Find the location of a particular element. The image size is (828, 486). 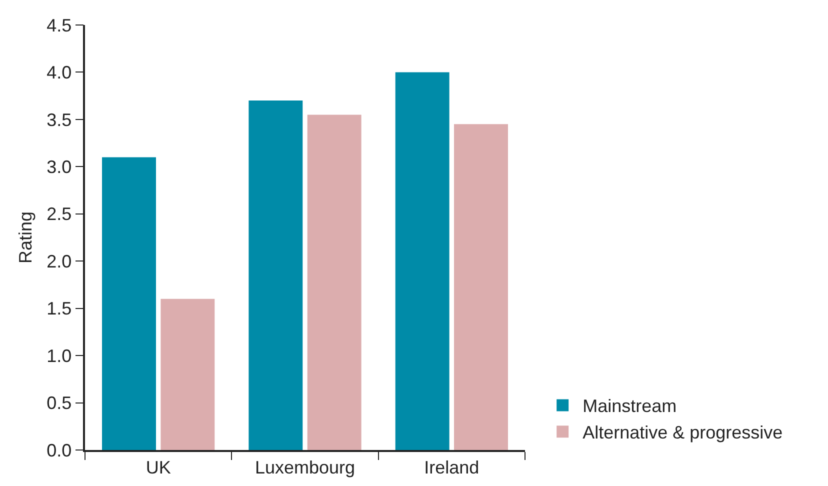

legend-label: Mainstream is located at coordinates (629, 406).